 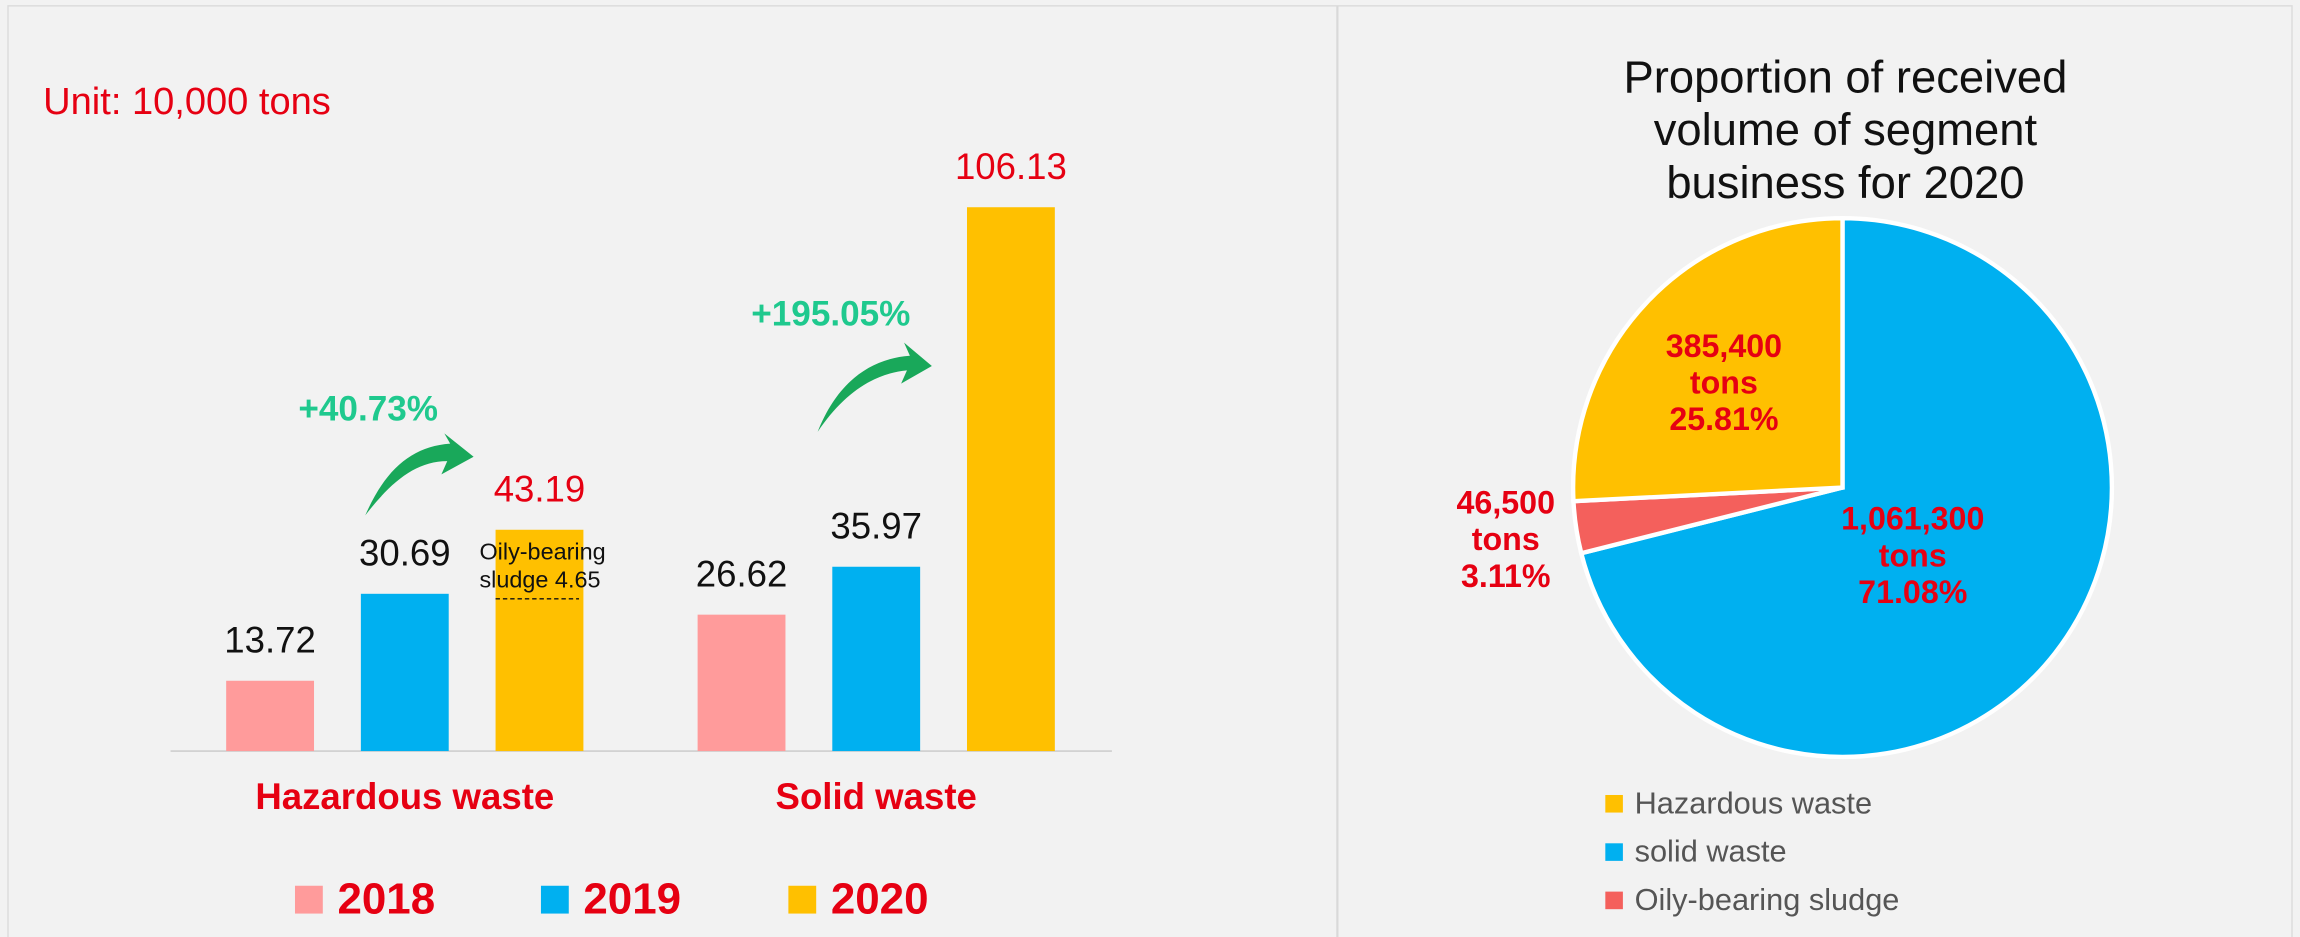 What do you see at coordinates (1912, 592) in the screenshot?
I see `value-label: 71.08%` at bounding box center [1912, 592].